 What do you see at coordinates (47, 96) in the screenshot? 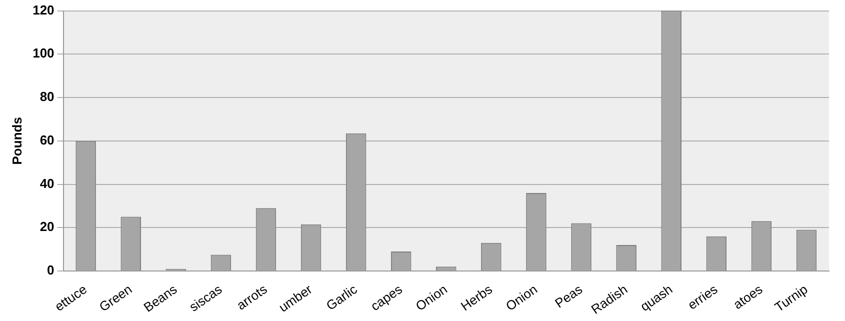
I see `y-tick-label: 80` at bounding box center [47, 96].